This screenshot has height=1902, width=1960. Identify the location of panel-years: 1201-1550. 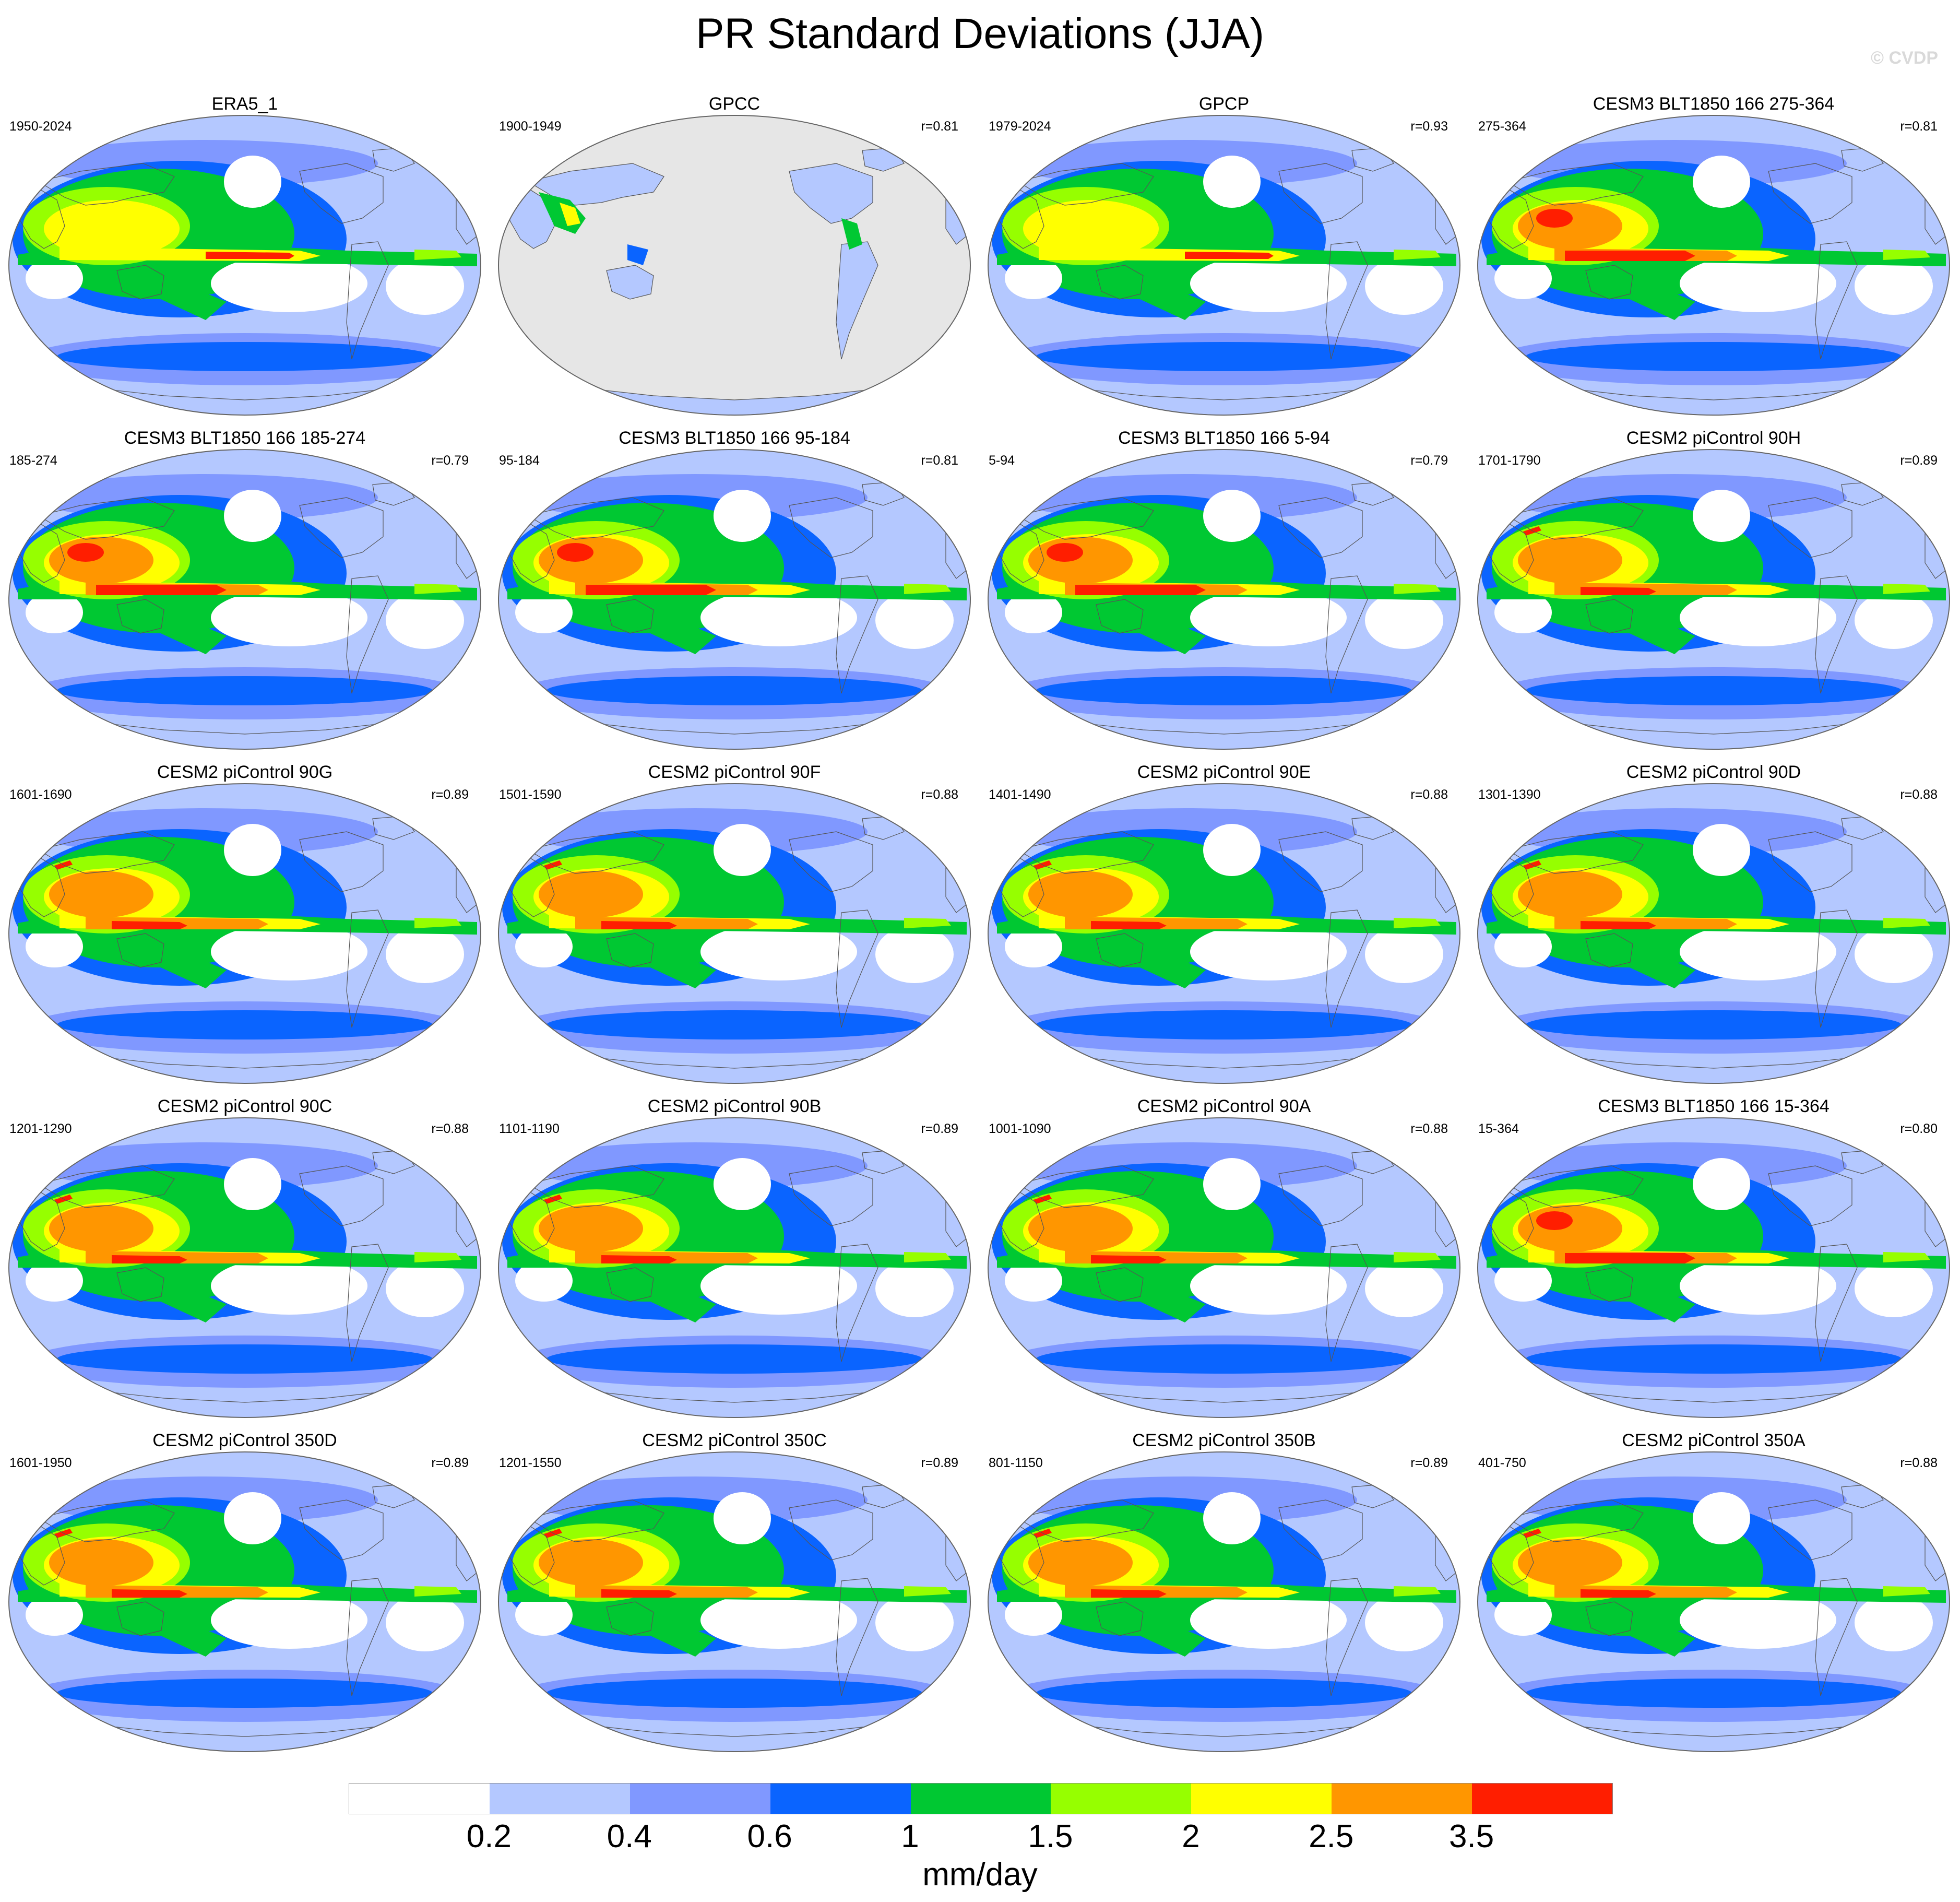
(530, 1463).